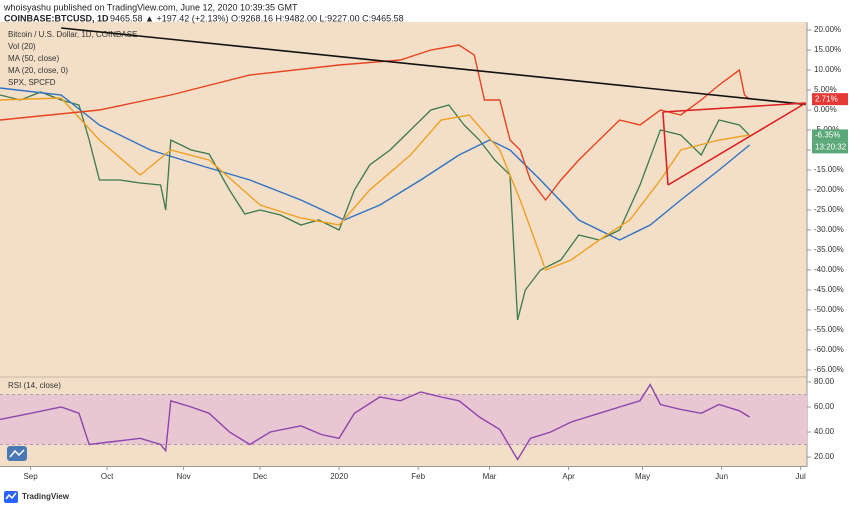 This screenshot has width=860, height=509. I want to click on x-tick-label: 2020, so click(339, 476).